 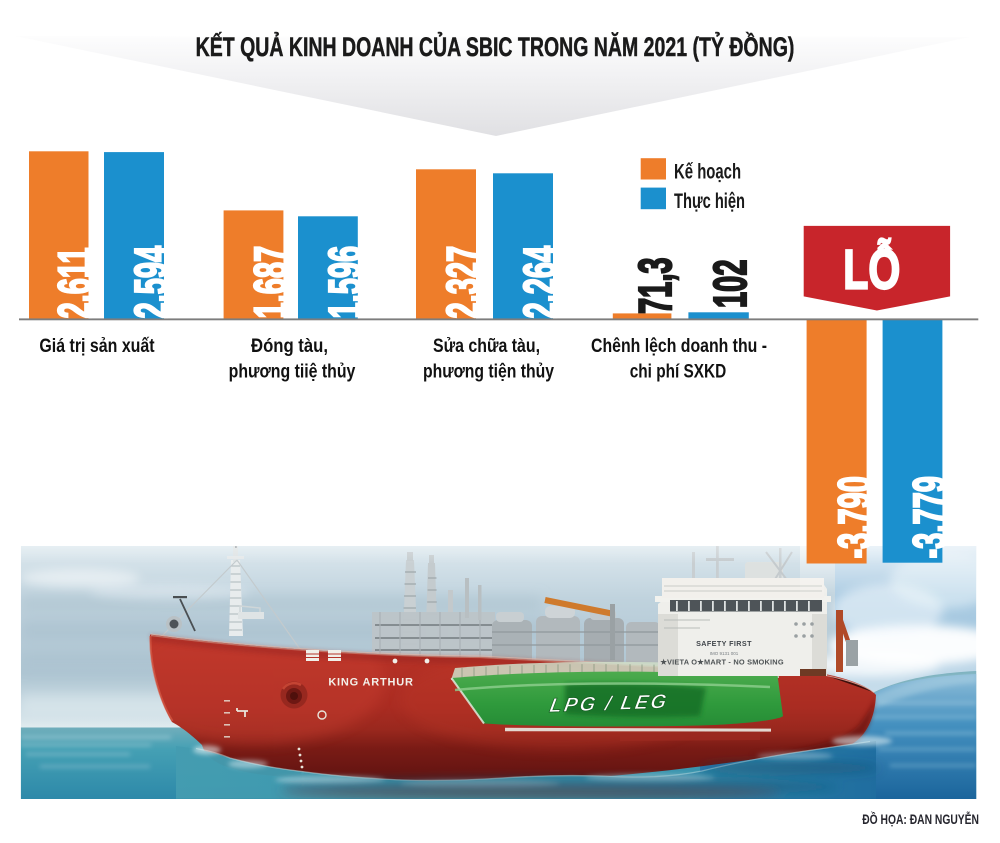 I want to click on svg-text: 2.327, so click(x=464, y=282).